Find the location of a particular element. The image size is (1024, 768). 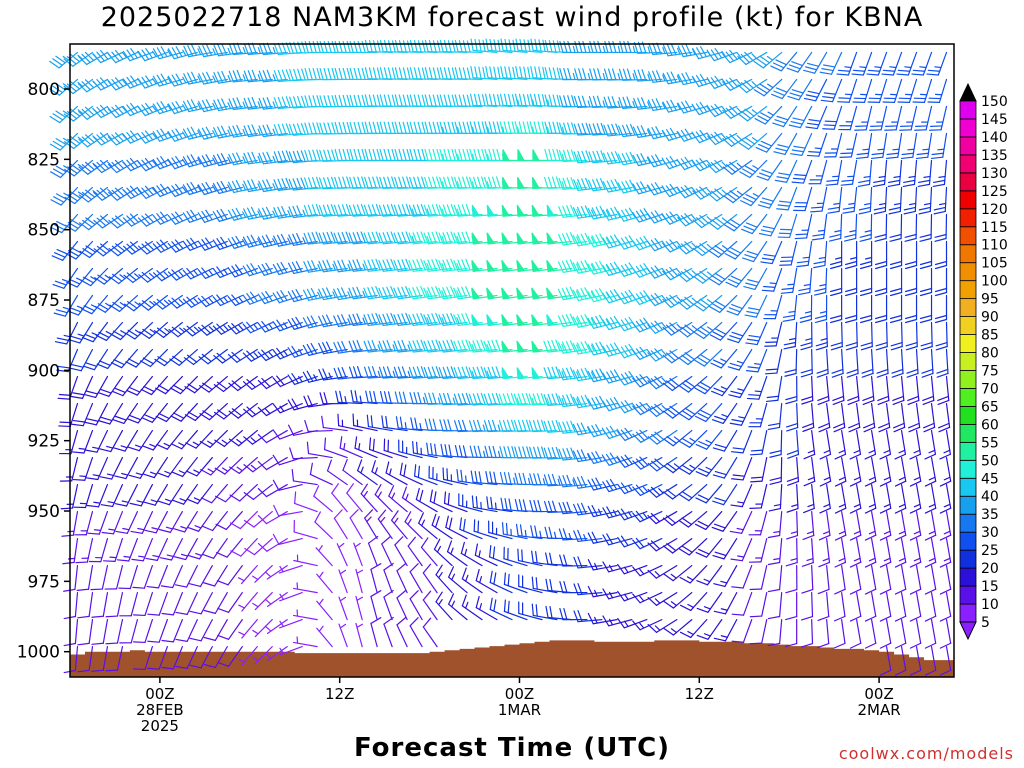

colorbar-label: 45 is located at coordinates (990, 479).